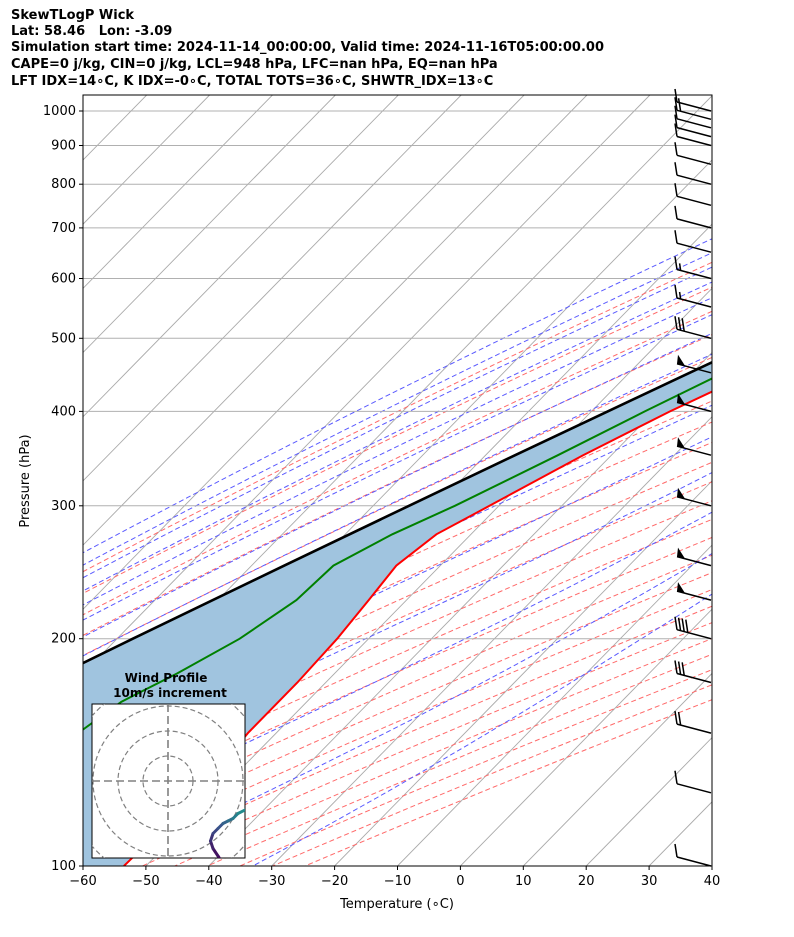 This screenshot has height=937, width=794. Describe the element at coordinates (25, 480) in the screenshot. I see `y-axis-label: Pressure (hPa)` at that location.